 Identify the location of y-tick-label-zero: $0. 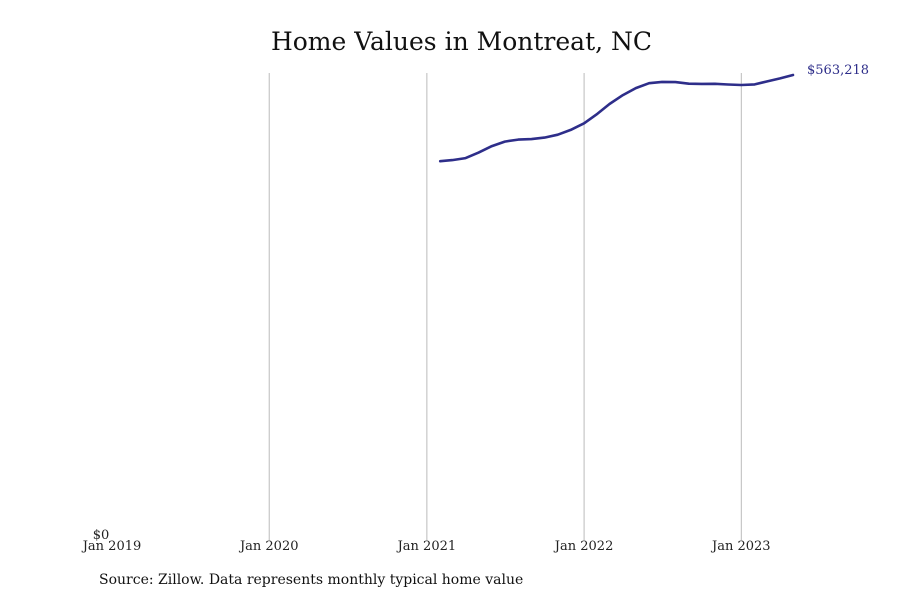
(101, 535).